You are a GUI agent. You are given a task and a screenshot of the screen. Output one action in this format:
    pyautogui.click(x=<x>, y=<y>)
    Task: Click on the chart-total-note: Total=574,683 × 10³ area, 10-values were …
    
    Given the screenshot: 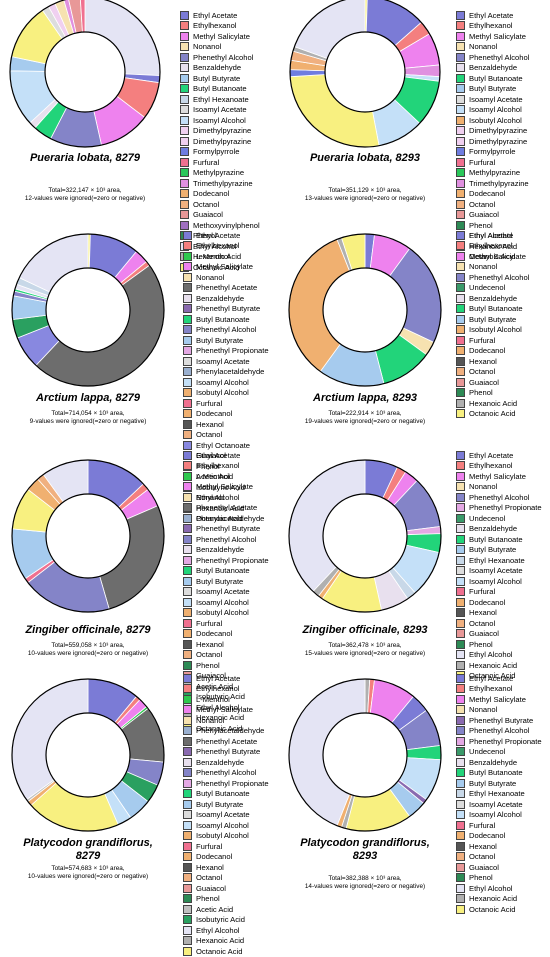 What is the action you would take?
    pyautogui.click(x=88, y=873)
    